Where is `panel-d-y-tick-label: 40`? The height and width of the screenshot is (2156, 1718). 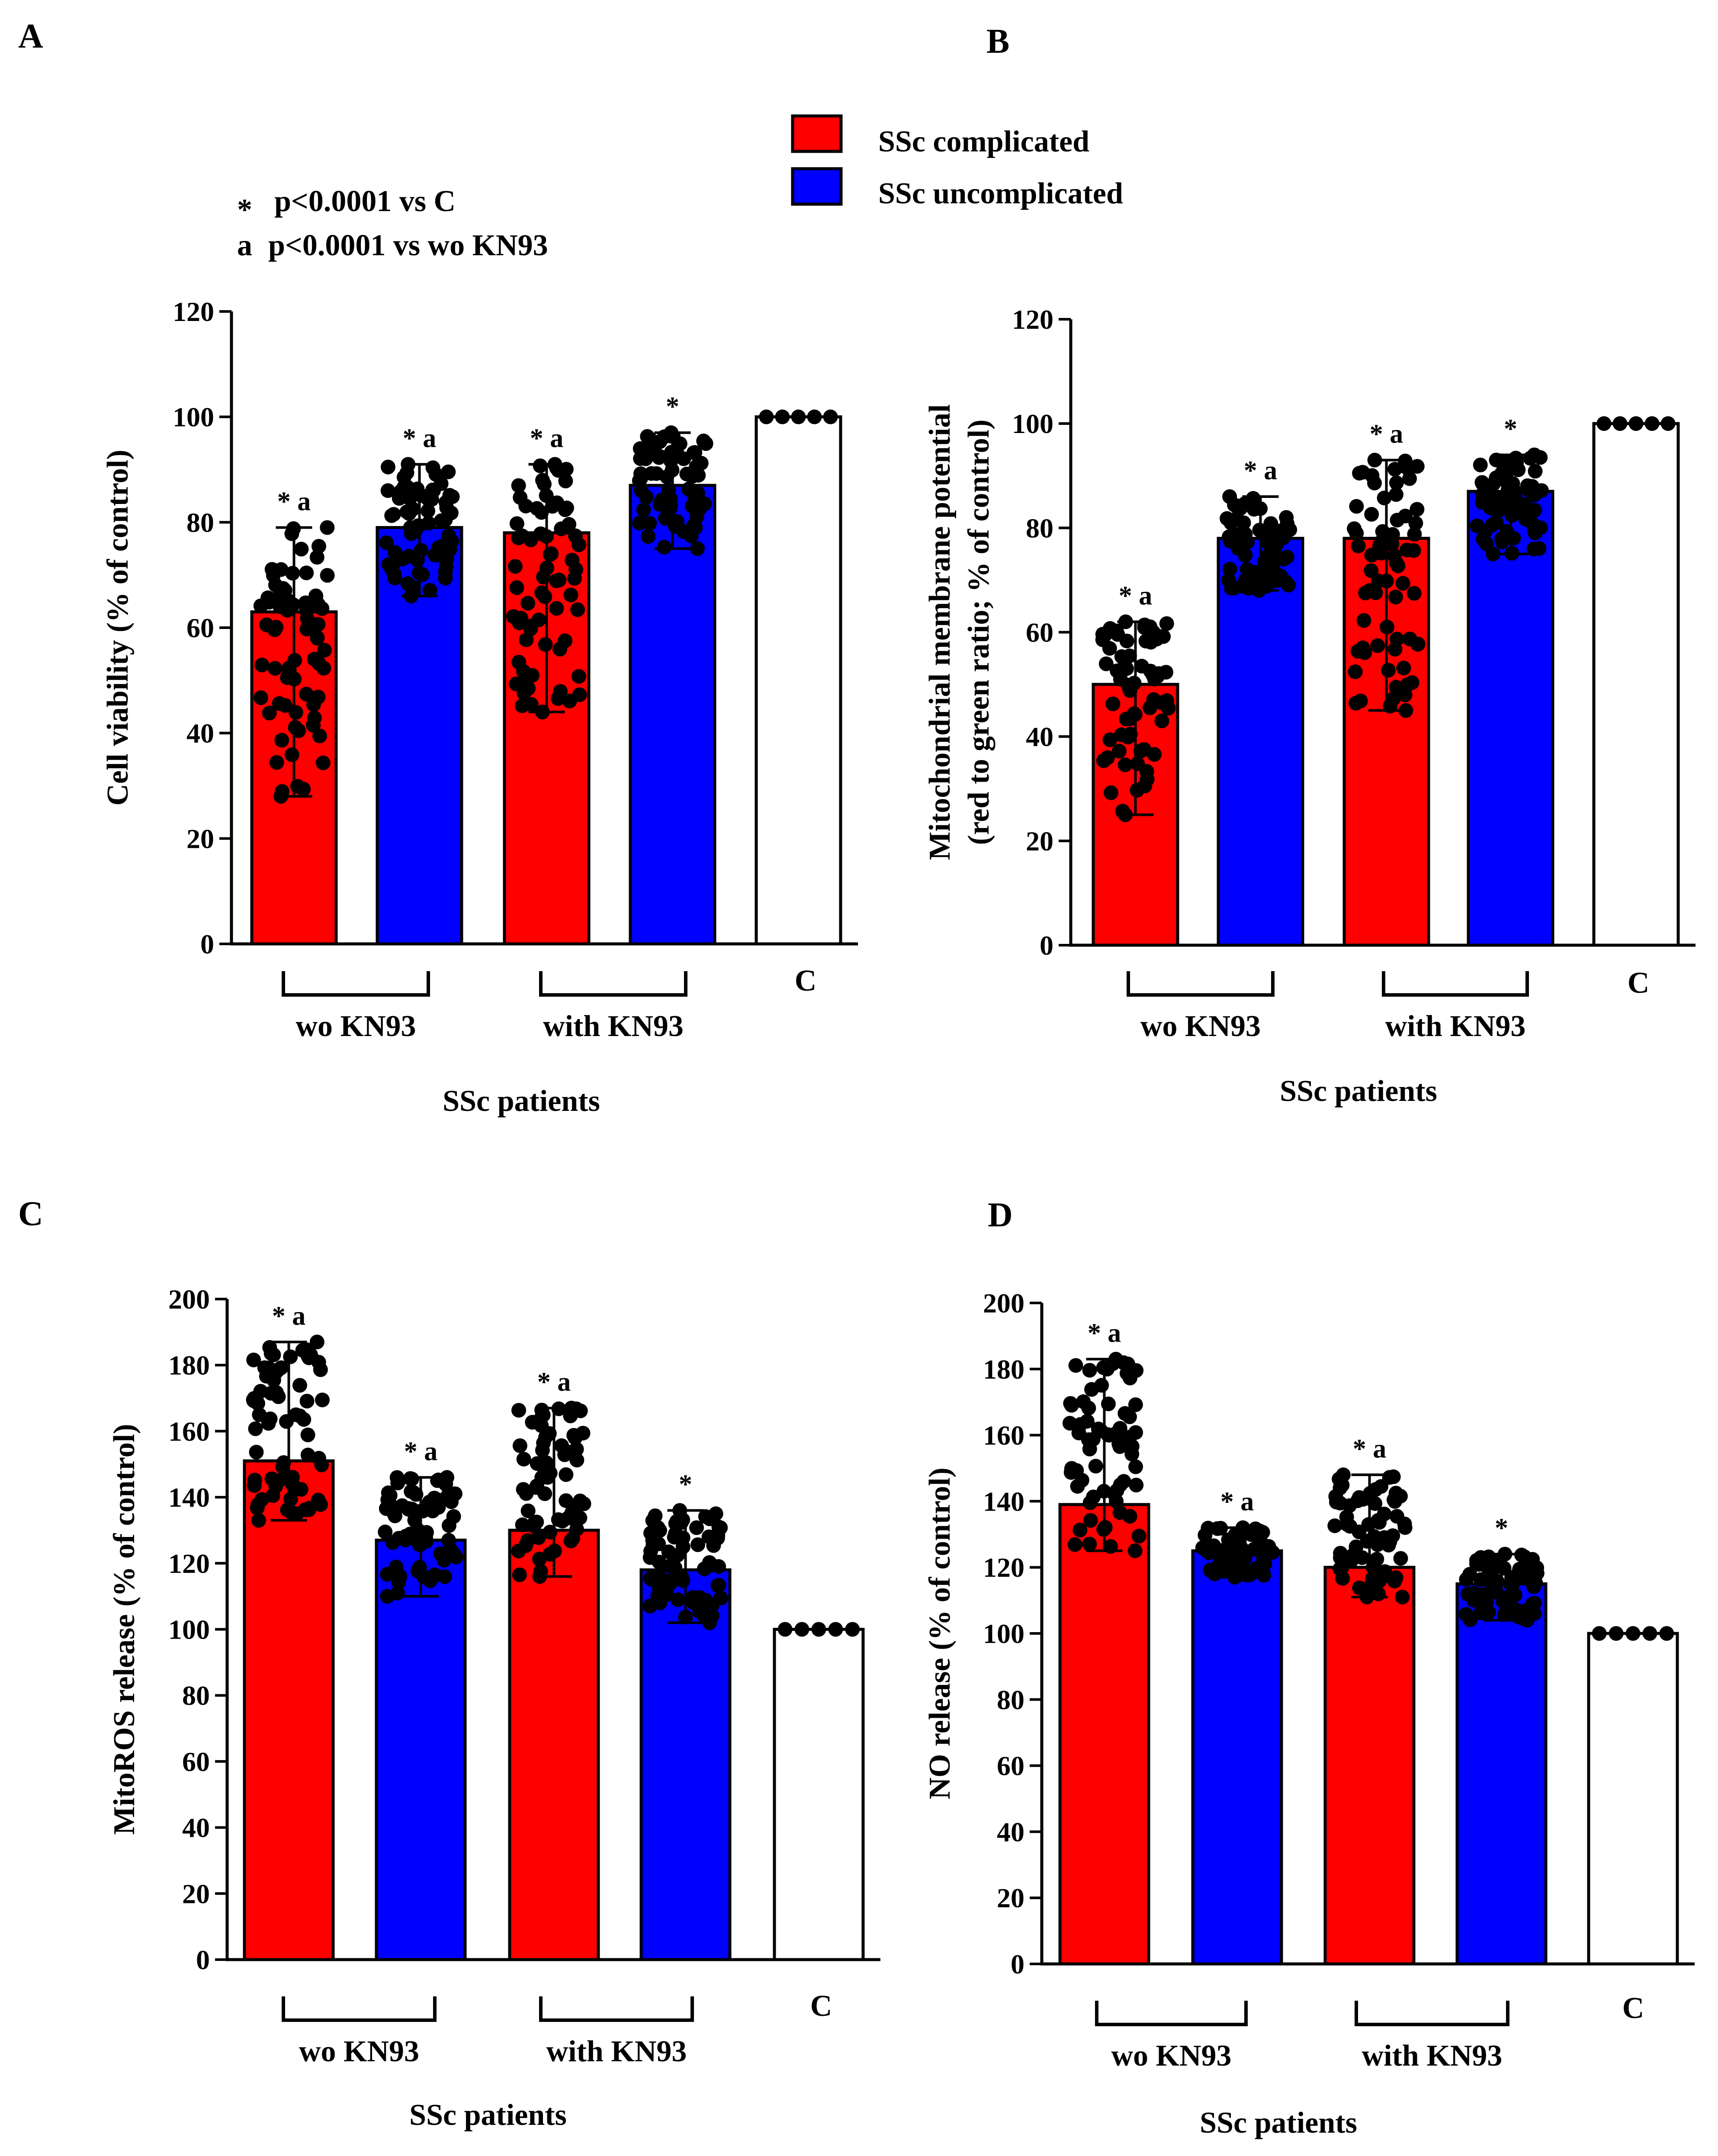 panel-d-y-tick-label: 40 is located at coordinates (1010, 1832).